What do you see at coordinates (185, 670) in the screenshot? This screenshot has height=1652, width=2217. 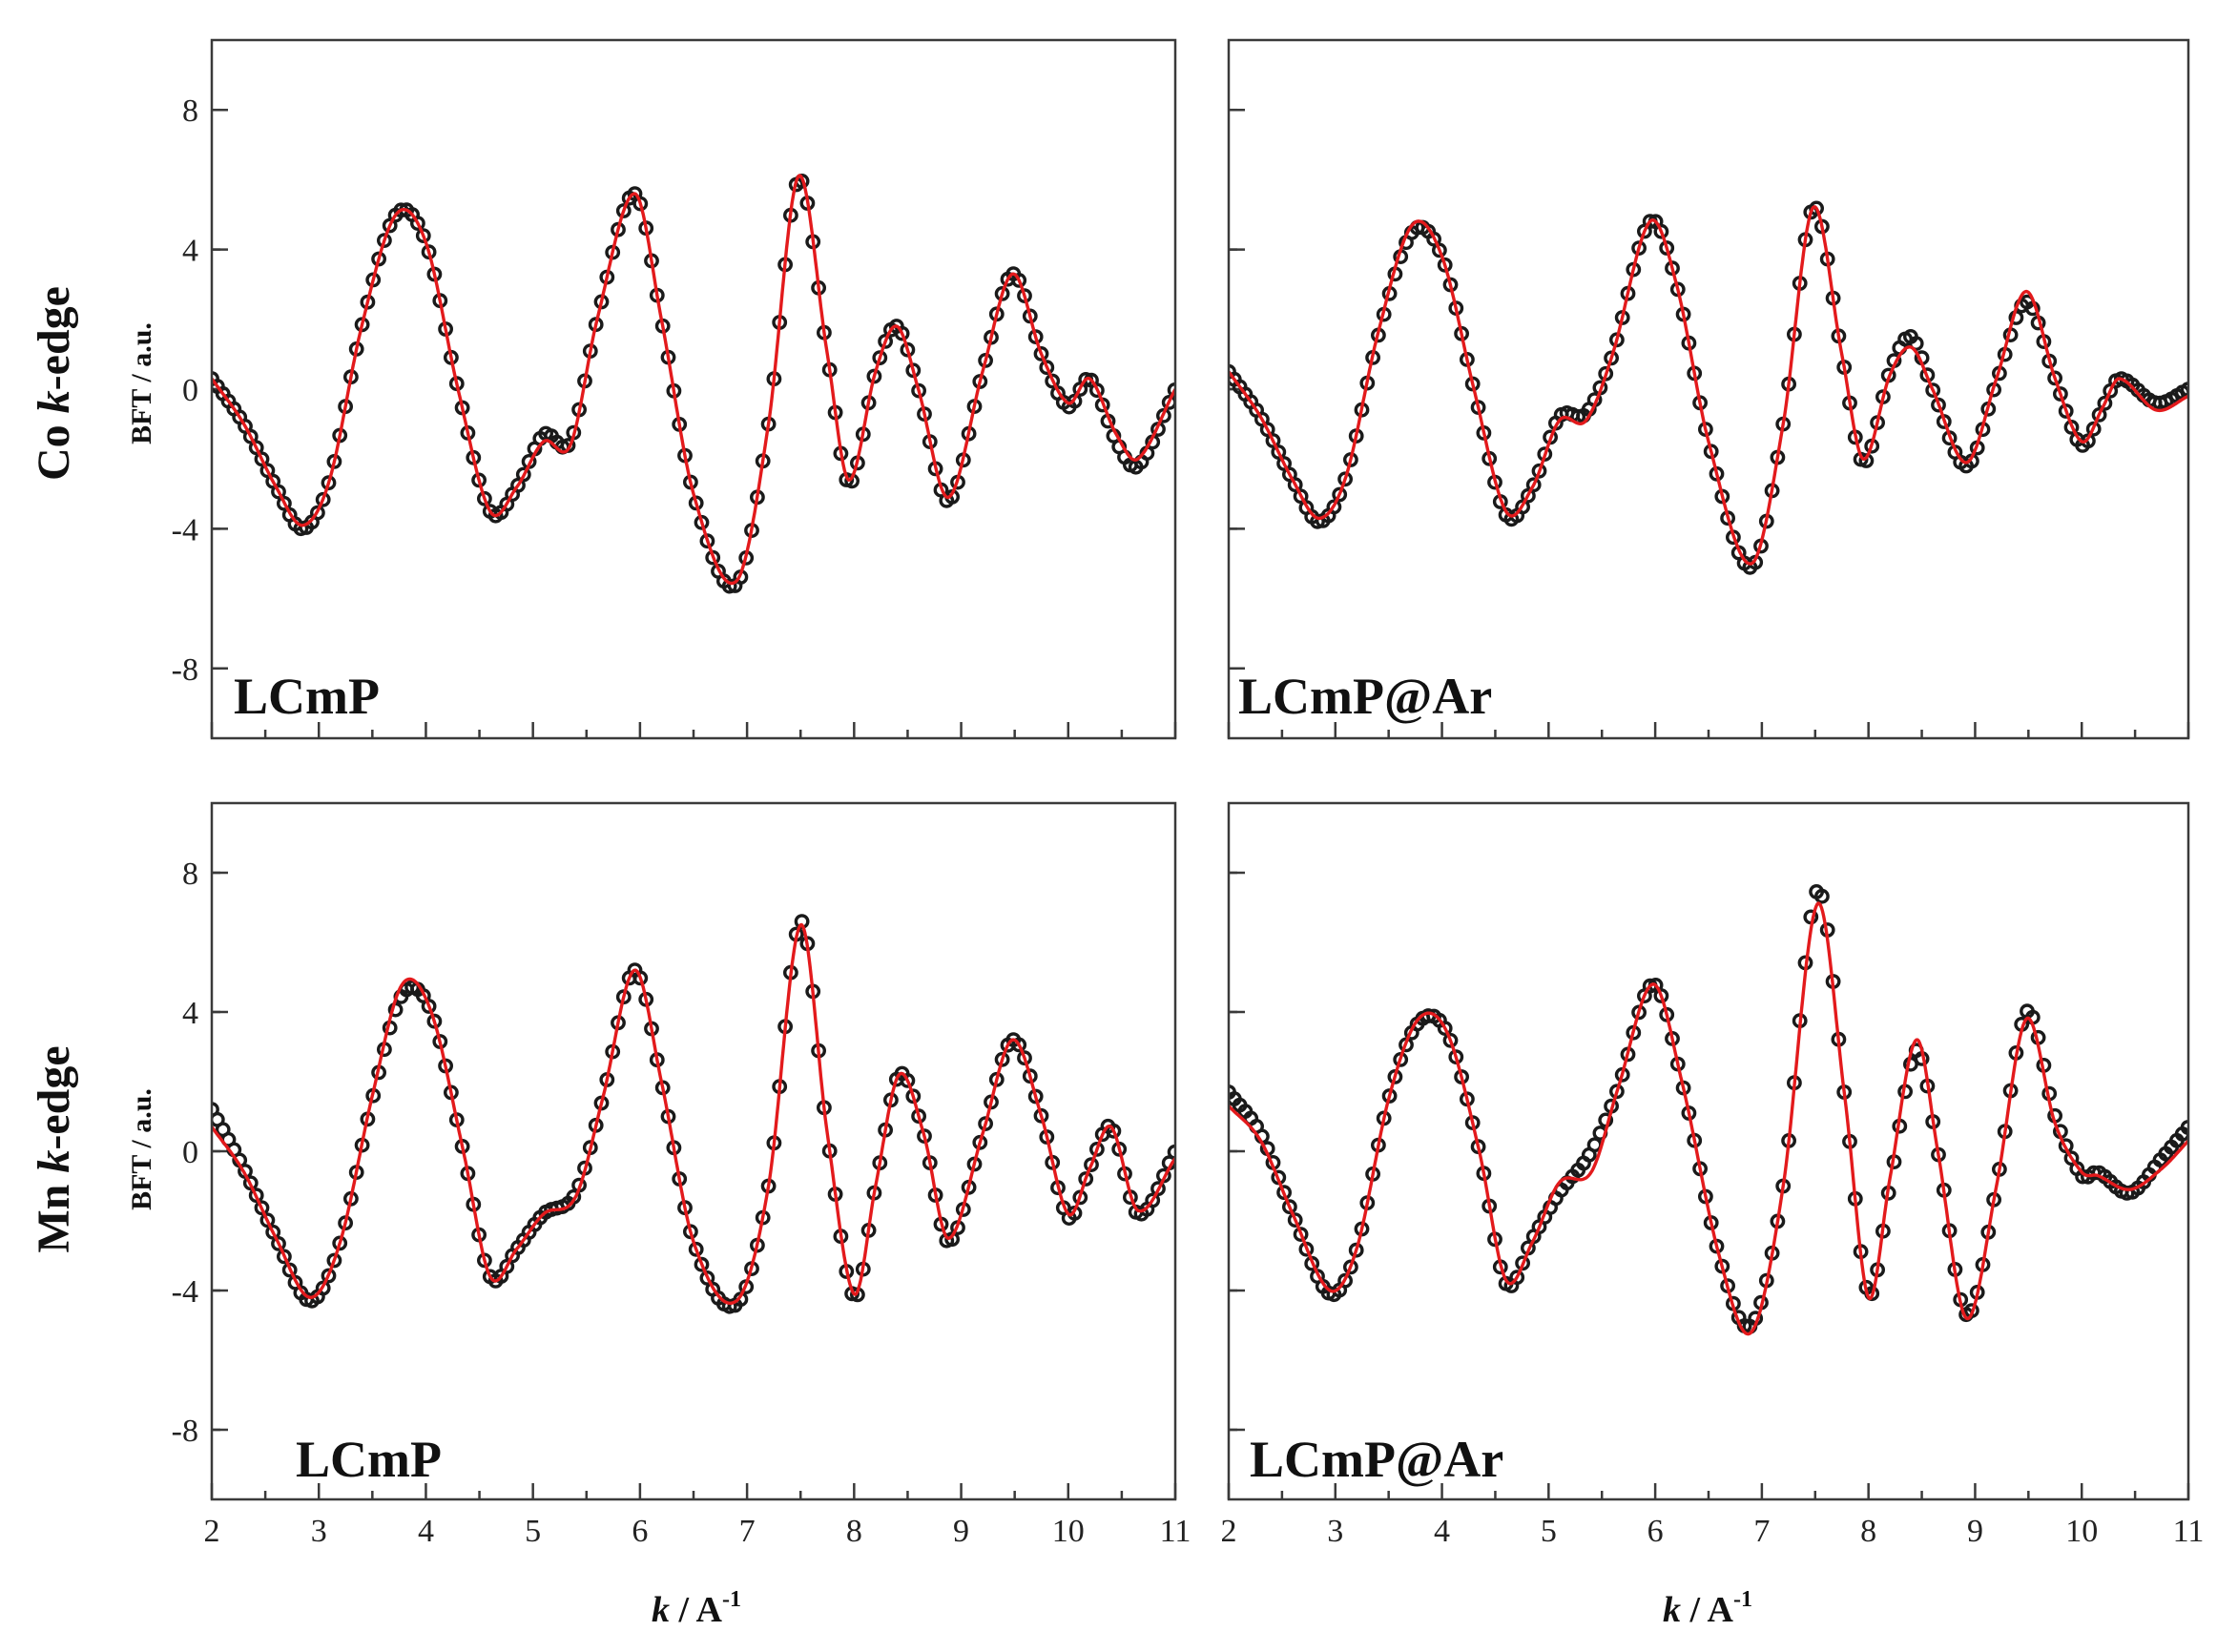 I see `y-tick-label: -8` at bounding box center [185, 670].